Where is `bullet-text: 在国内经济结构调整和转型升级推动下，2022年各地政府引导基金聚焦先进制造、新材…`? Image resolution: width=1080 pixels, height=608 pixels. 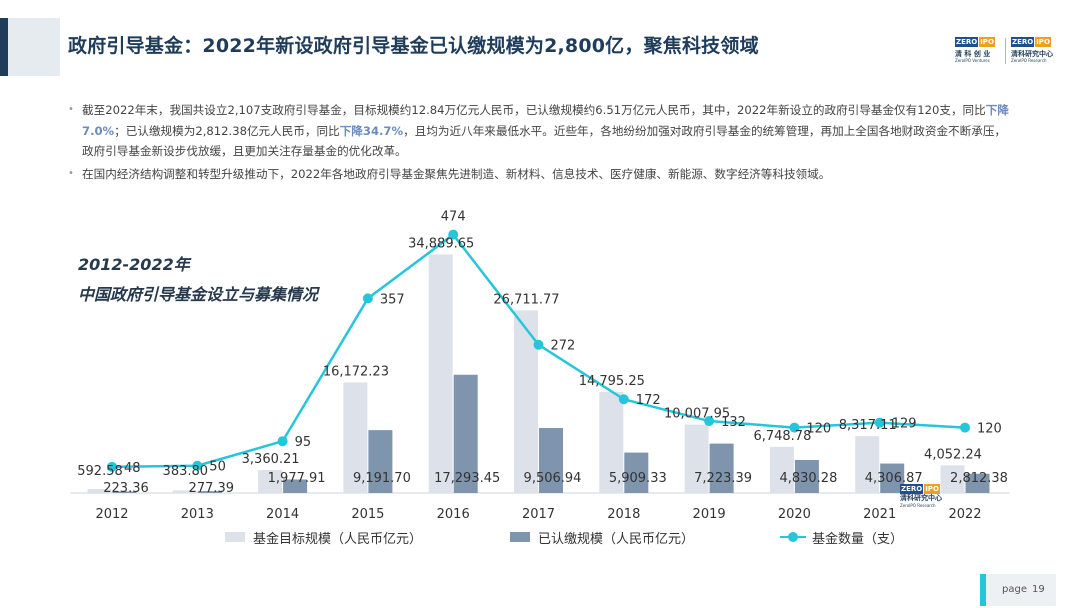 bullet-text: 在国内经济结构调整和转型升级推动下，2022年各地政府引导基金聚焦先进制造、新材… is located at coordinates (456, 173).